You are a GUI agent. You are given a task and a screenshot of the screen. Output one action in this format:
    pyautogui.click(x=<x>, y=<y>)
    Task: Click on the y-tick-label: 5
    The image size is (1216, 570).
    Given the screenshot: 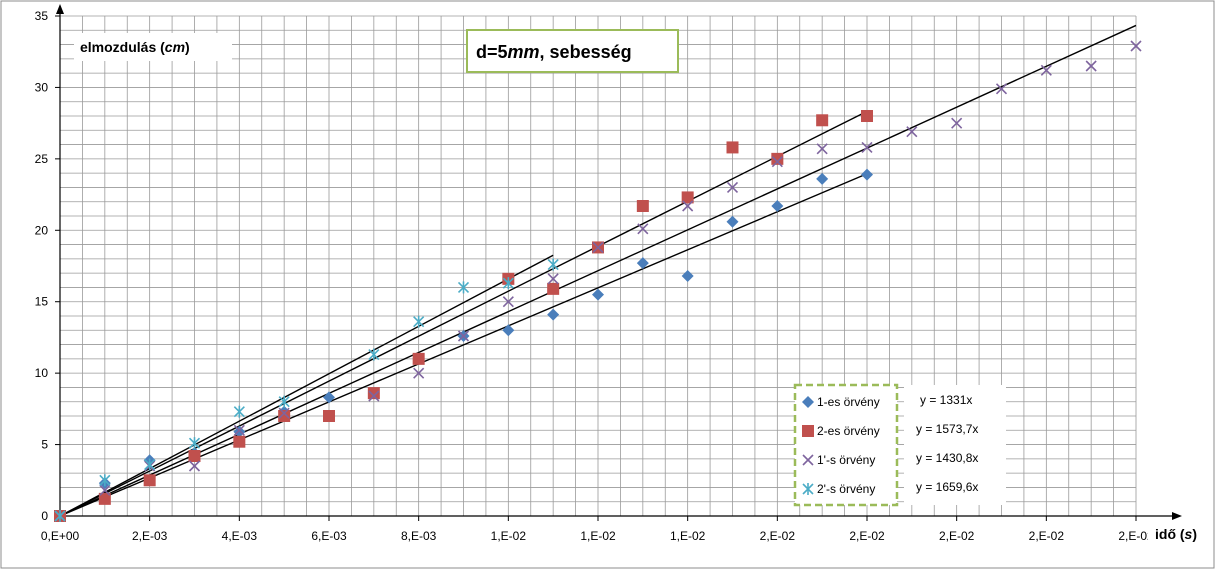 What is the action you would take?
    pyautogui.click(x=44, y=445)
    